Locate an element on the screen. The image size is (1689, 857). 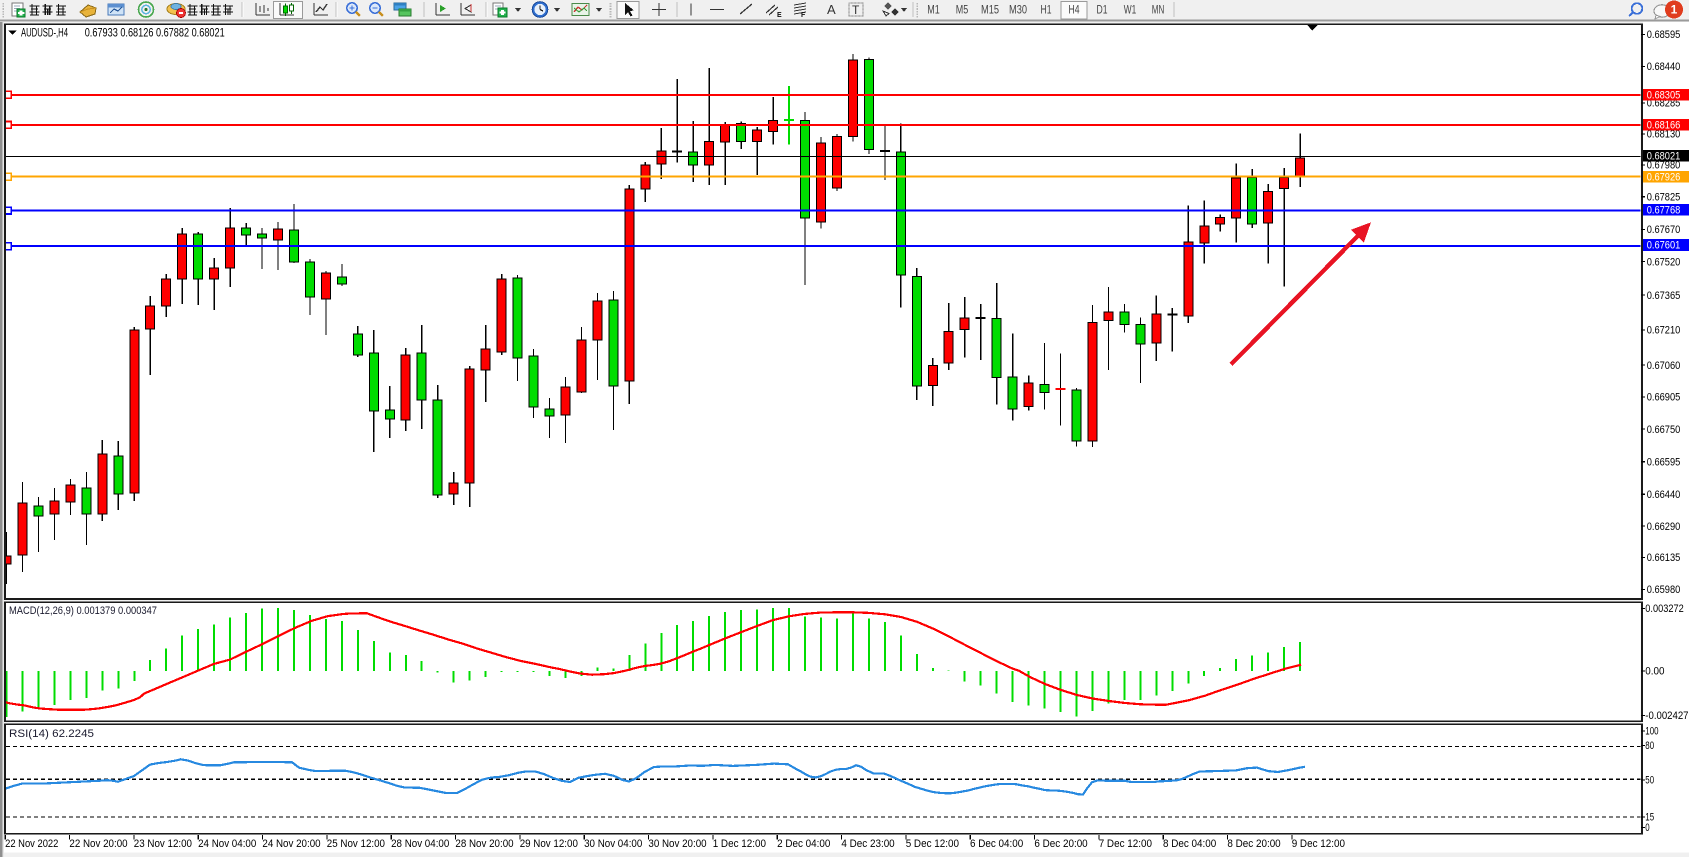
svg-text: 5 Dec 12:00 is located at coordinates (932, 844).